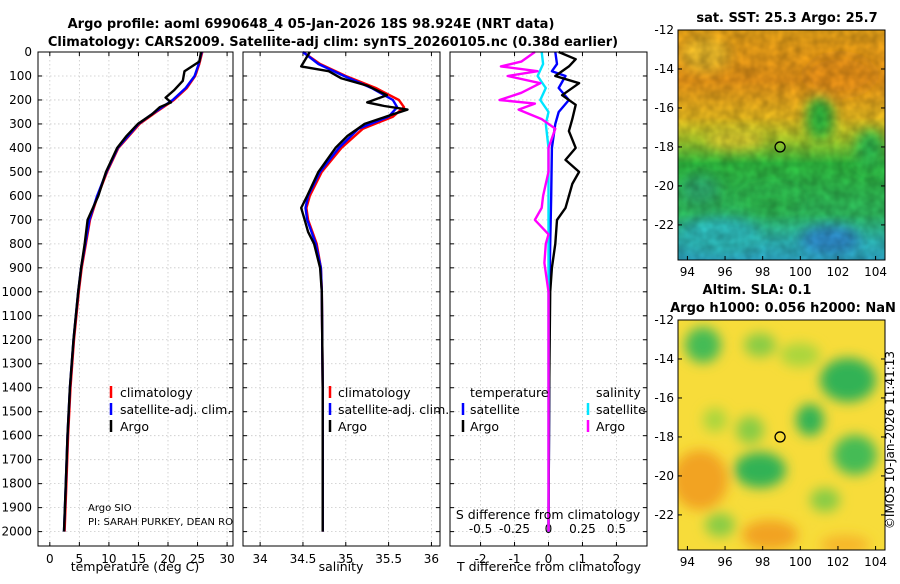  I want to click on legend-temperature-header: temperature, so click(509, 392).